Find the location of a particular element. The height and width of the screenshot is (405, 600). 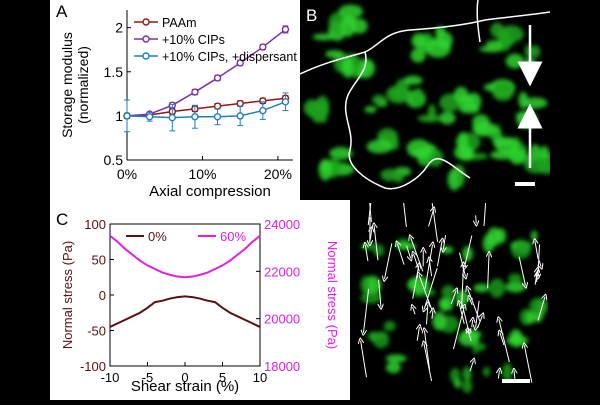

y-tick-label: 2 is located at coordinates (119, 28).